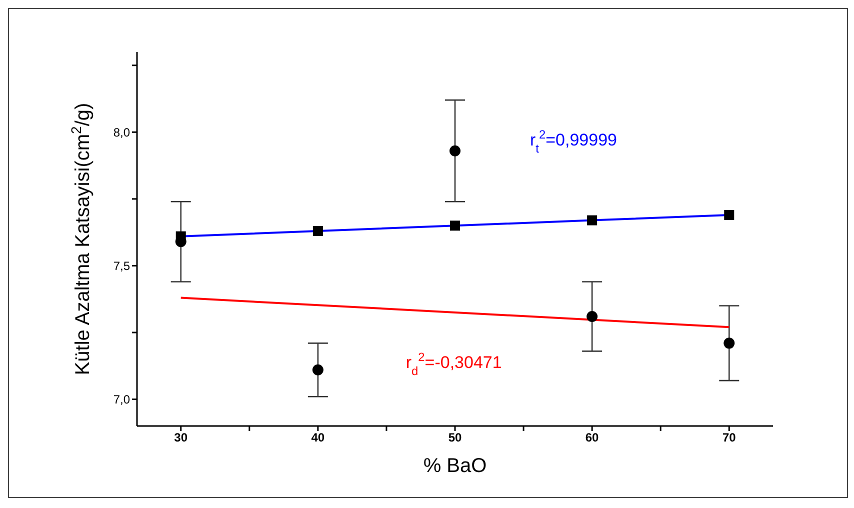  Describe the element at coordinates (455, 437) in the screenshot. I see `x-tick-label: 50` at that location.